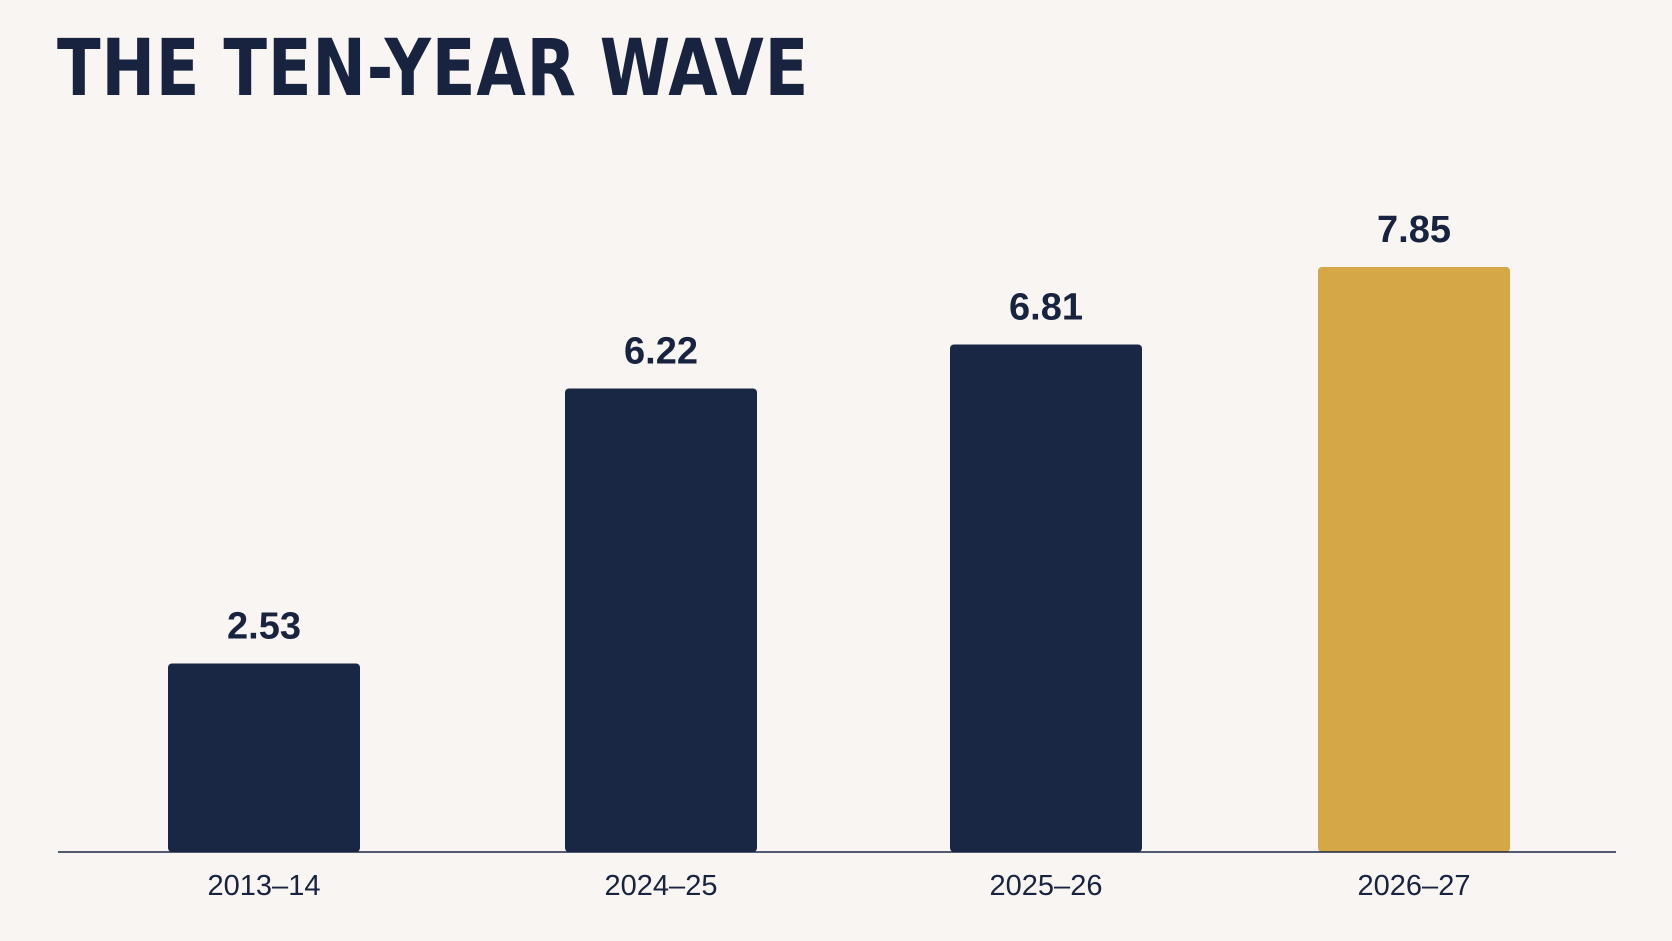 The image size is (1672, 941). Describe the element at coordinates (661, 620) in the screenshot. I see `bar-2024–25` at that location.